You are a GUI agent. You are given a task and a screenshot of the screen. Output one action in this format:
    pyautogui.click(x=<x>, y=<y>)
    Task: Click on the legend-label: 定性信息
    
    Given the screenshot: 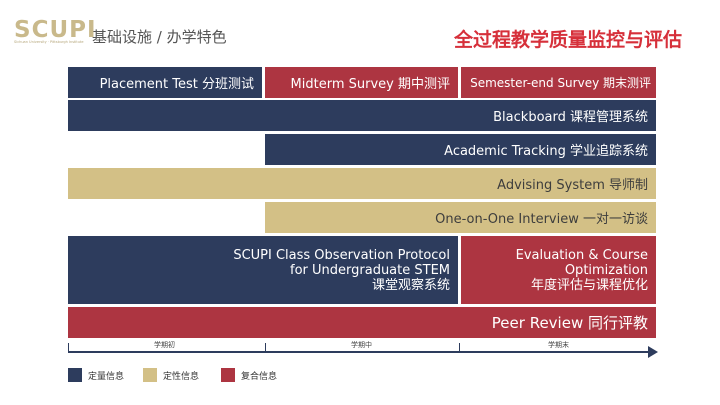 What is the action you would take?
    pyautogui.click(x=181, y=377)
    